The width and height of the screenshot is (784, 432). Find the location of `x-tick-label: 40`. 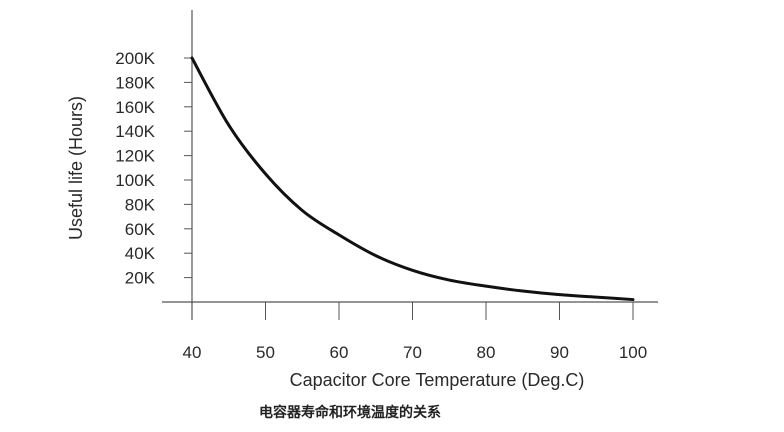

x-tick-label: 40 is located at coordinates (192, 352).